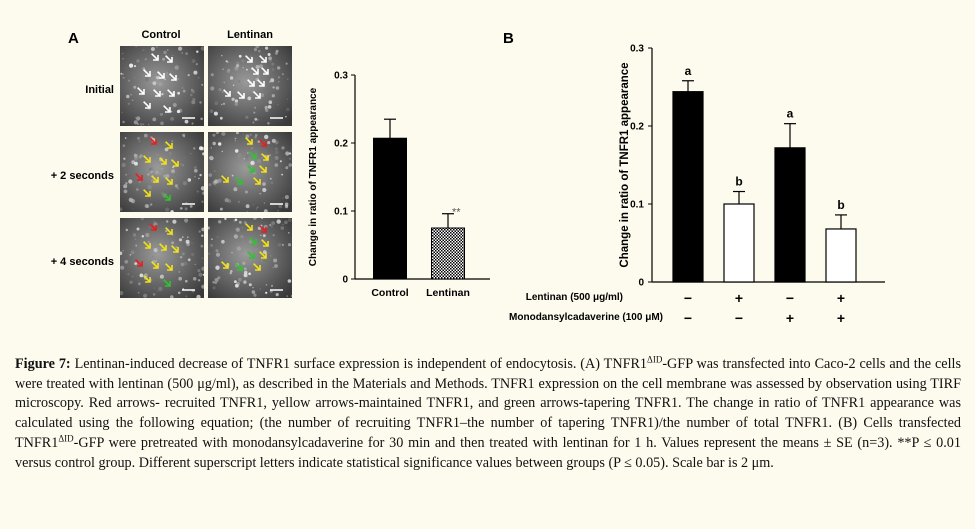 The width and height of the screenshot is (975, 529). I want to click on significance-mark: **, so click(456, 213).